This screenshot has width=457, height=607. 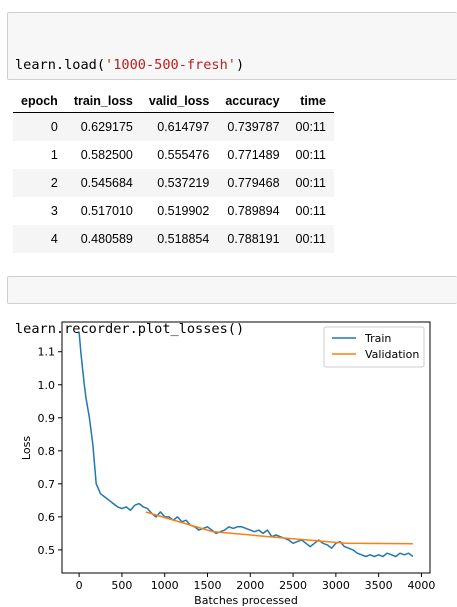 I want to click on x-axis-label: Batches processed, so click(x=246, y=600).